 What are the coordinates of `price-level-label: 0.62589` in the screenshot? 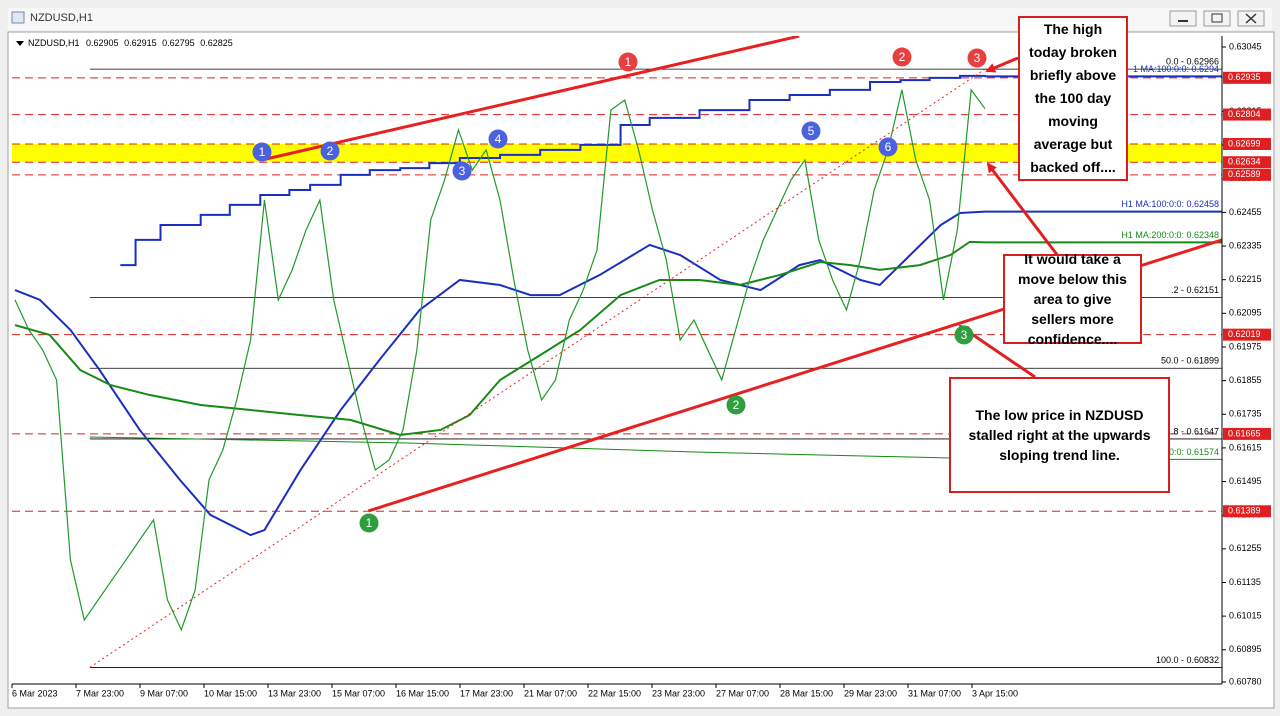 It's located at (1244, 174).